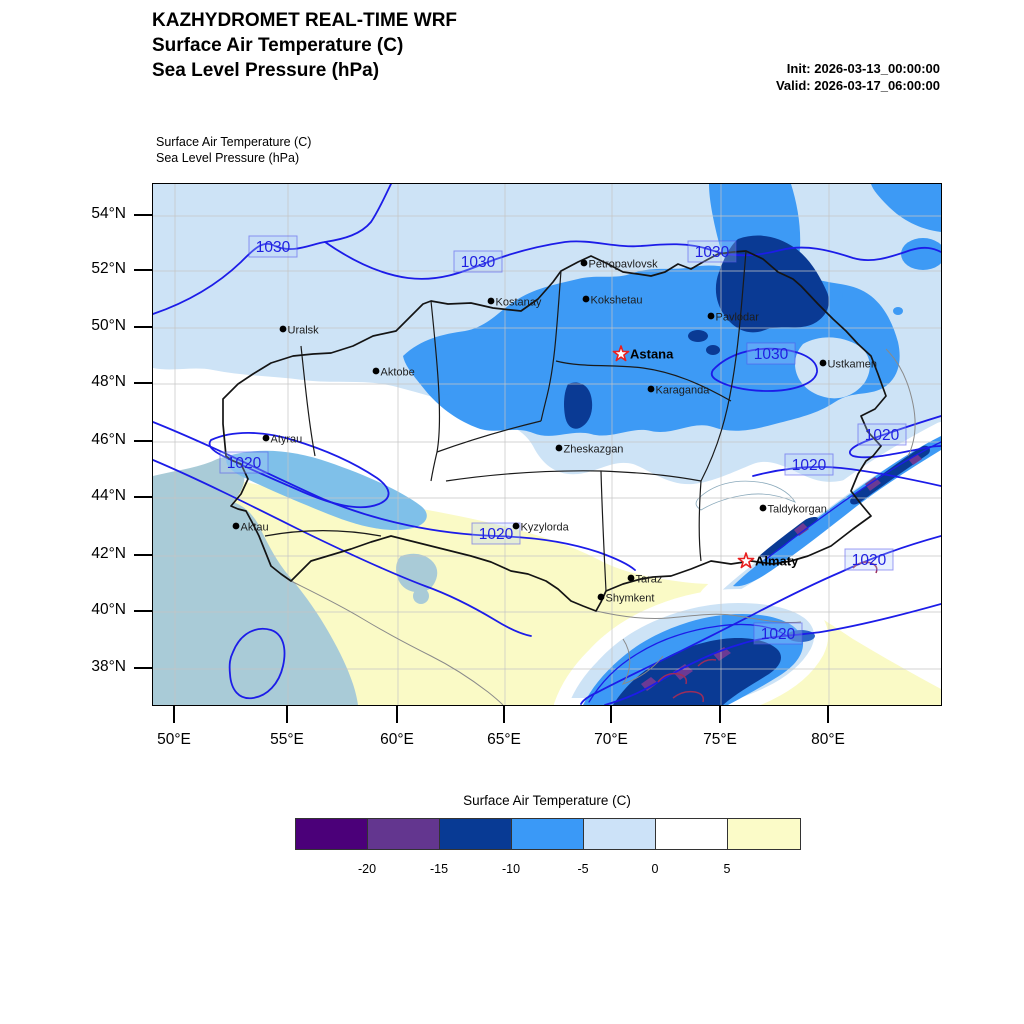 The width and height of the screenshot is (1024, 1024). I want to click on border-uzbek, so click(397, 642).